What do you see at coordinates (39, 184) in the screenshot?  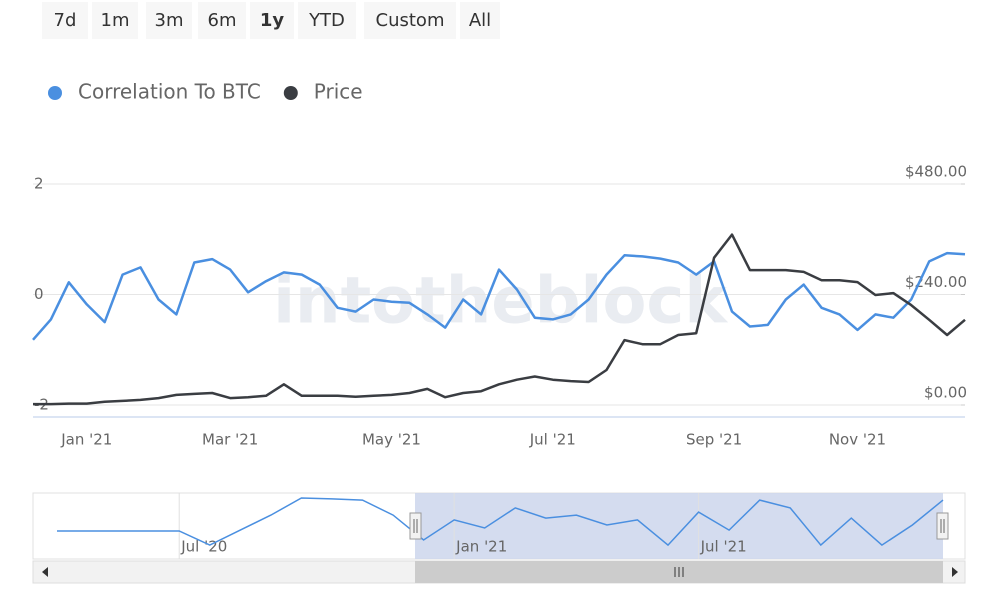 I see `y-tick-label: 2` at bounding box center [39, 184].